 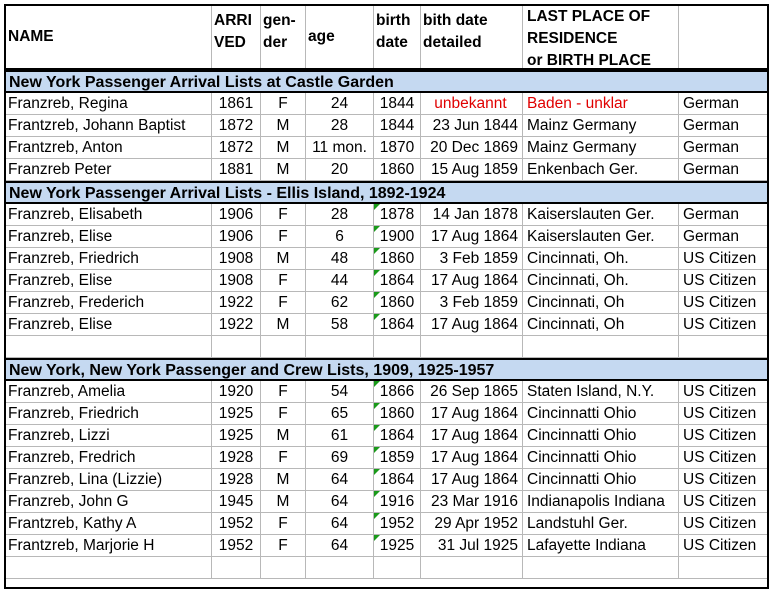 I want to click on cell-birth: 1925, so click(x=397, y=545).